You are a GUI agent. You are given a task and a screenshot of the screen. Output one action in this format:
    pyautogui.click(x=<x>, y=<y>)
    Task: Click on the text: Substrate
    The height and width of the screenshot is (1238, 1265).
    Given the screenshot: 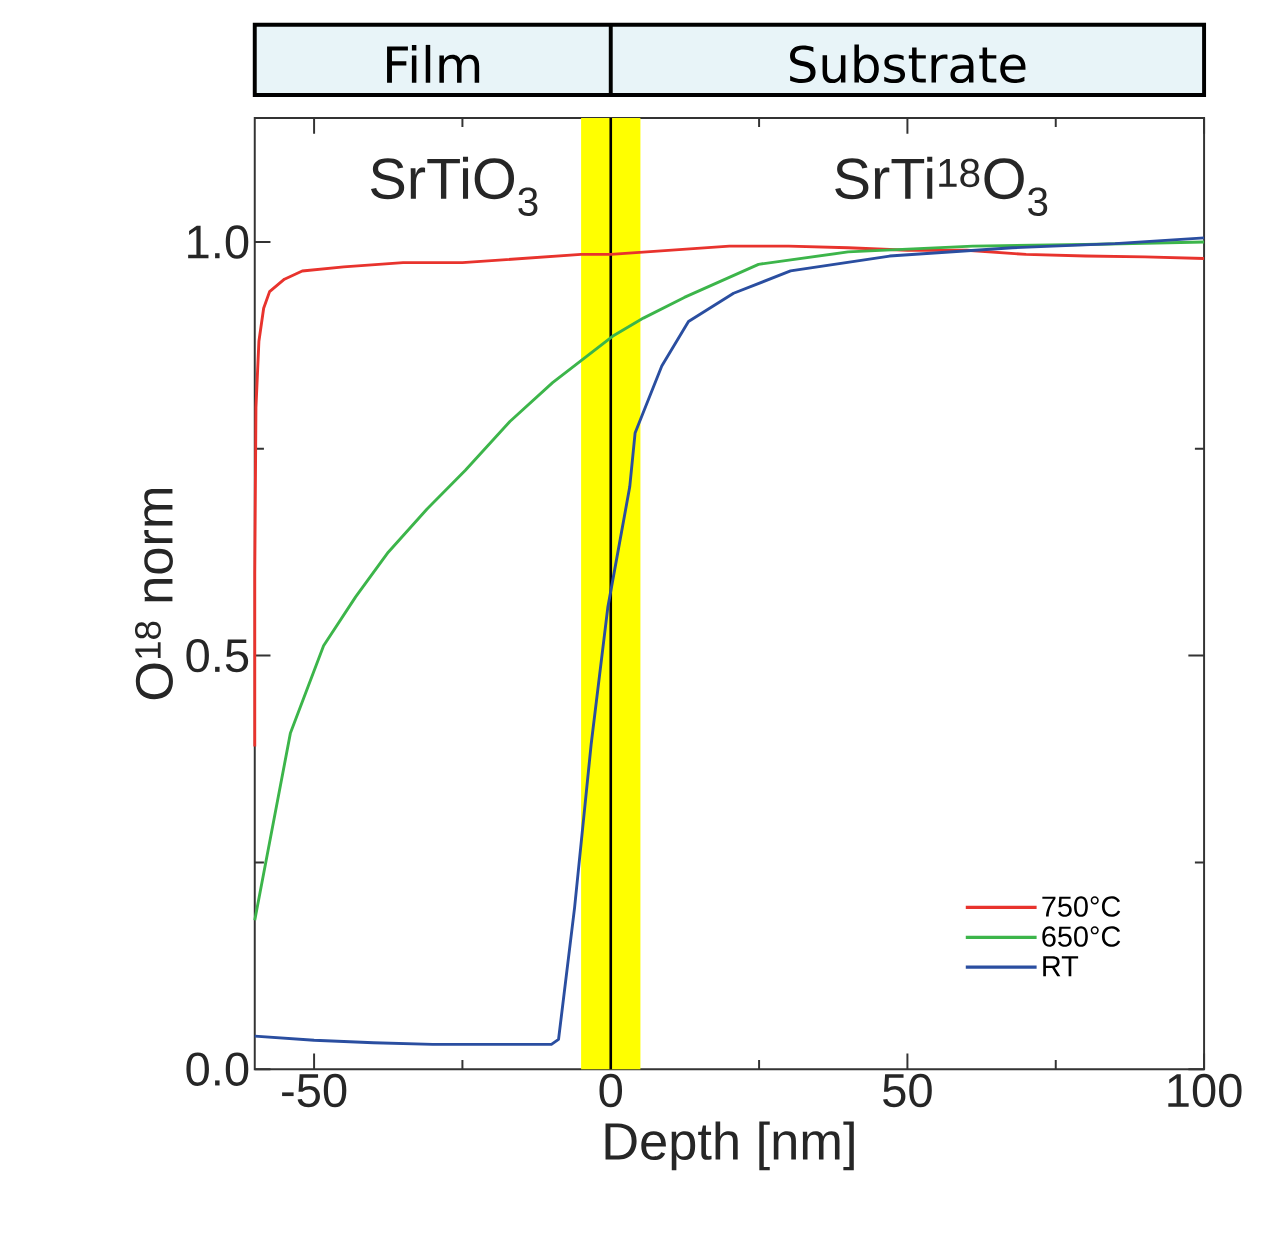 What is the action you would take?
    pyautogui.click(x=908, y=63)
    